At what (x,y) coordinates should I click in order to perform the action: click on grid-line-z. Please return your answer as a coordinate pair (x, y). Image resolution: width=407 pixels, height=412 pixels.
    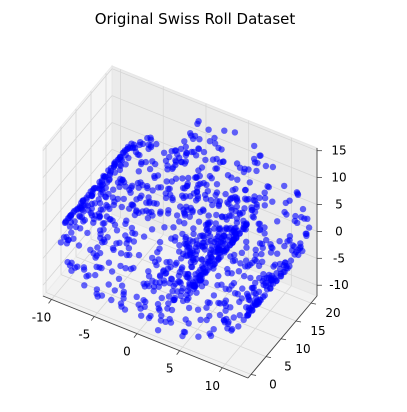
    Looking at the image, I should click on (77, 190).